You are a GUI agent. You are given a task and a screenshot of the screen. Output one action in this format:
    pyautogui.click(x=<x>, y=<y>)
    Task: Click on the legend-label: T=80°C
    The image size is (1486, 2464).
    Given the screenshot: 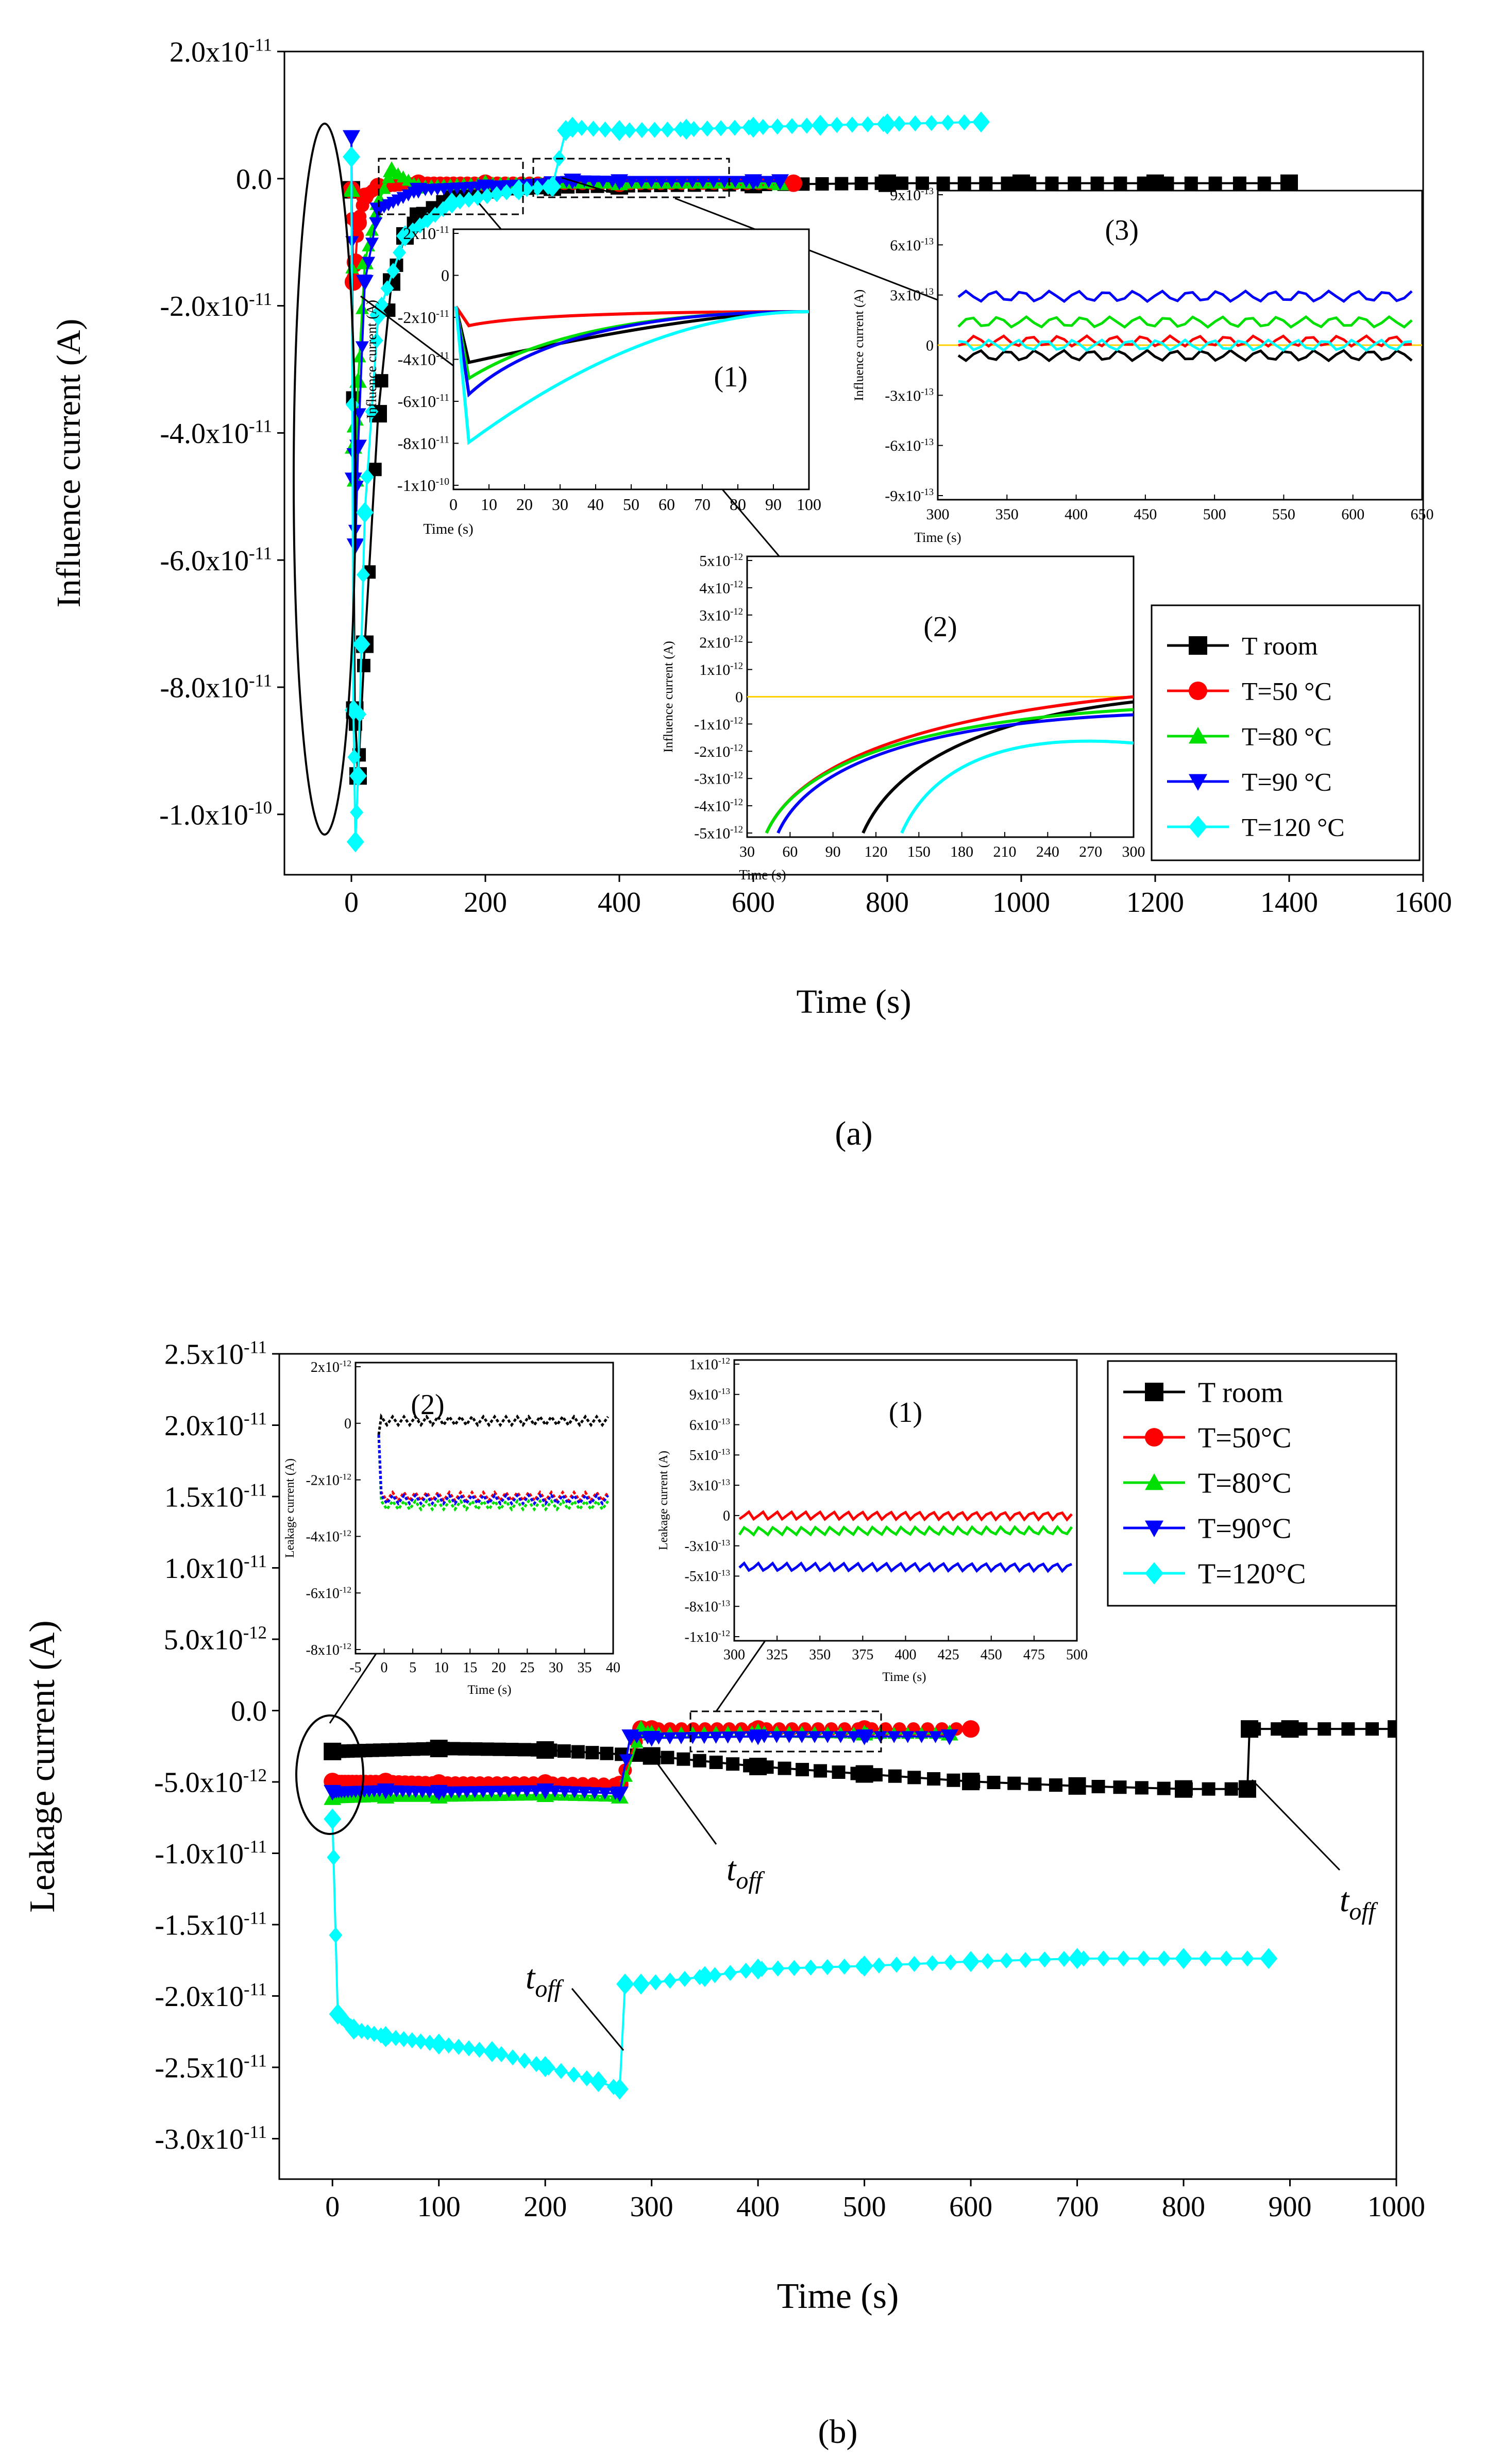 What is the action you would take?
    pyautogui.click(x=1245, y=1484)
    